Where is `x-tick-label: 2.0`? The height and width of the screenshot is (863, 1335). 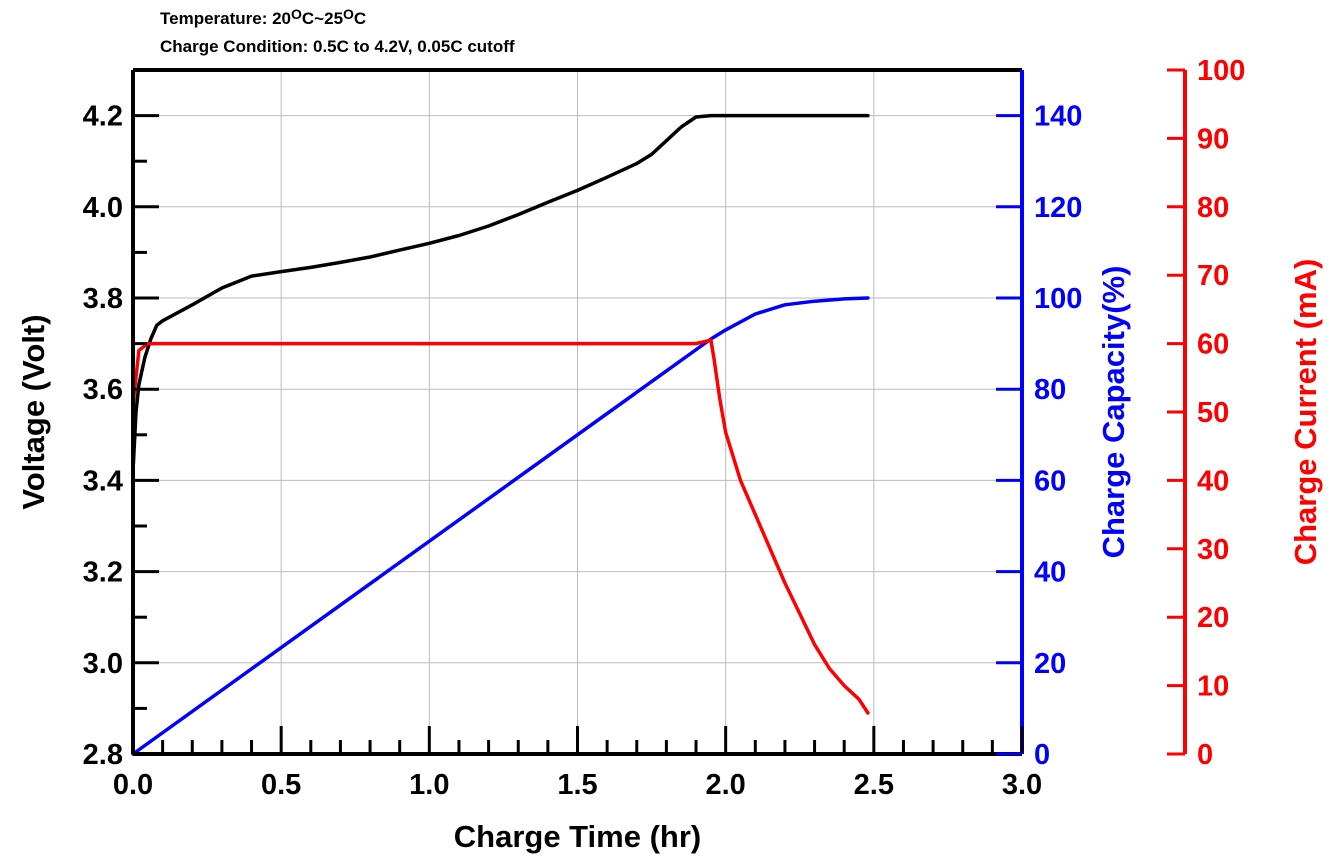 x-tick-label: 2.0 is located at coordinates (726, 785).